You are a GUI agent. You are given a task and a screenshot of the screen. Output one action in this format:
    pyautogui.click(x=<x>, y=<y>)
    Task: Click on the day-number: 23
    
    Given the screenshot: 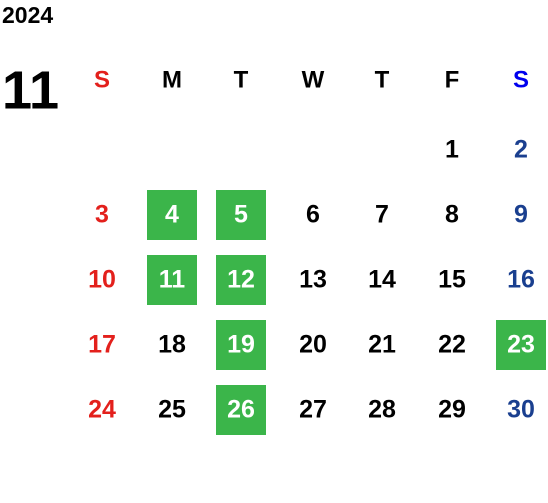 What is the action you would take?
    pyautogui.click(x=521, y=345)
    